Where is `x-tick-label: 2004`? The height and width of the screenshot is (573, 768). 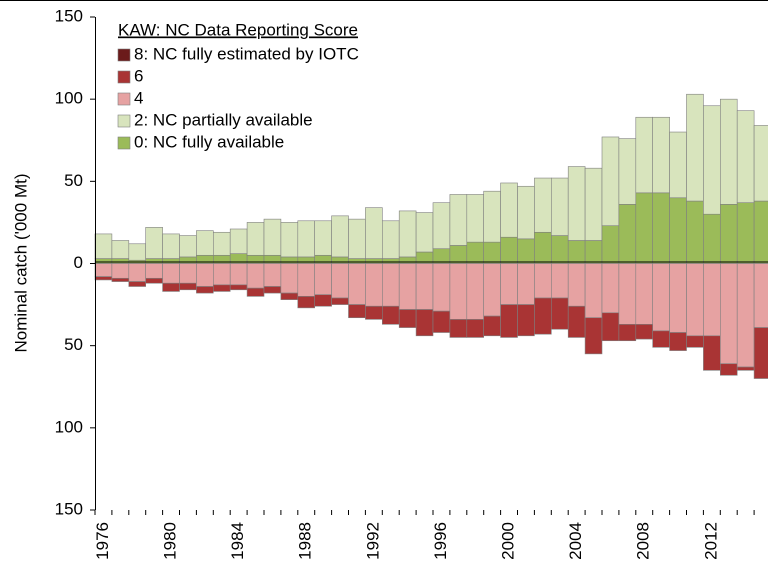 x-tick-label: 2004 is located at coordinates (575, 541).